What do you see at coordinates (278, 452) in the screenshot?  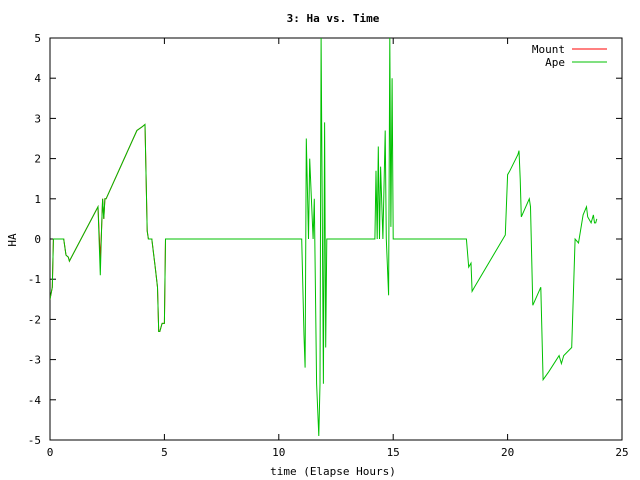 I see `x-tick-label: 10` at bounding box center [278, 452].